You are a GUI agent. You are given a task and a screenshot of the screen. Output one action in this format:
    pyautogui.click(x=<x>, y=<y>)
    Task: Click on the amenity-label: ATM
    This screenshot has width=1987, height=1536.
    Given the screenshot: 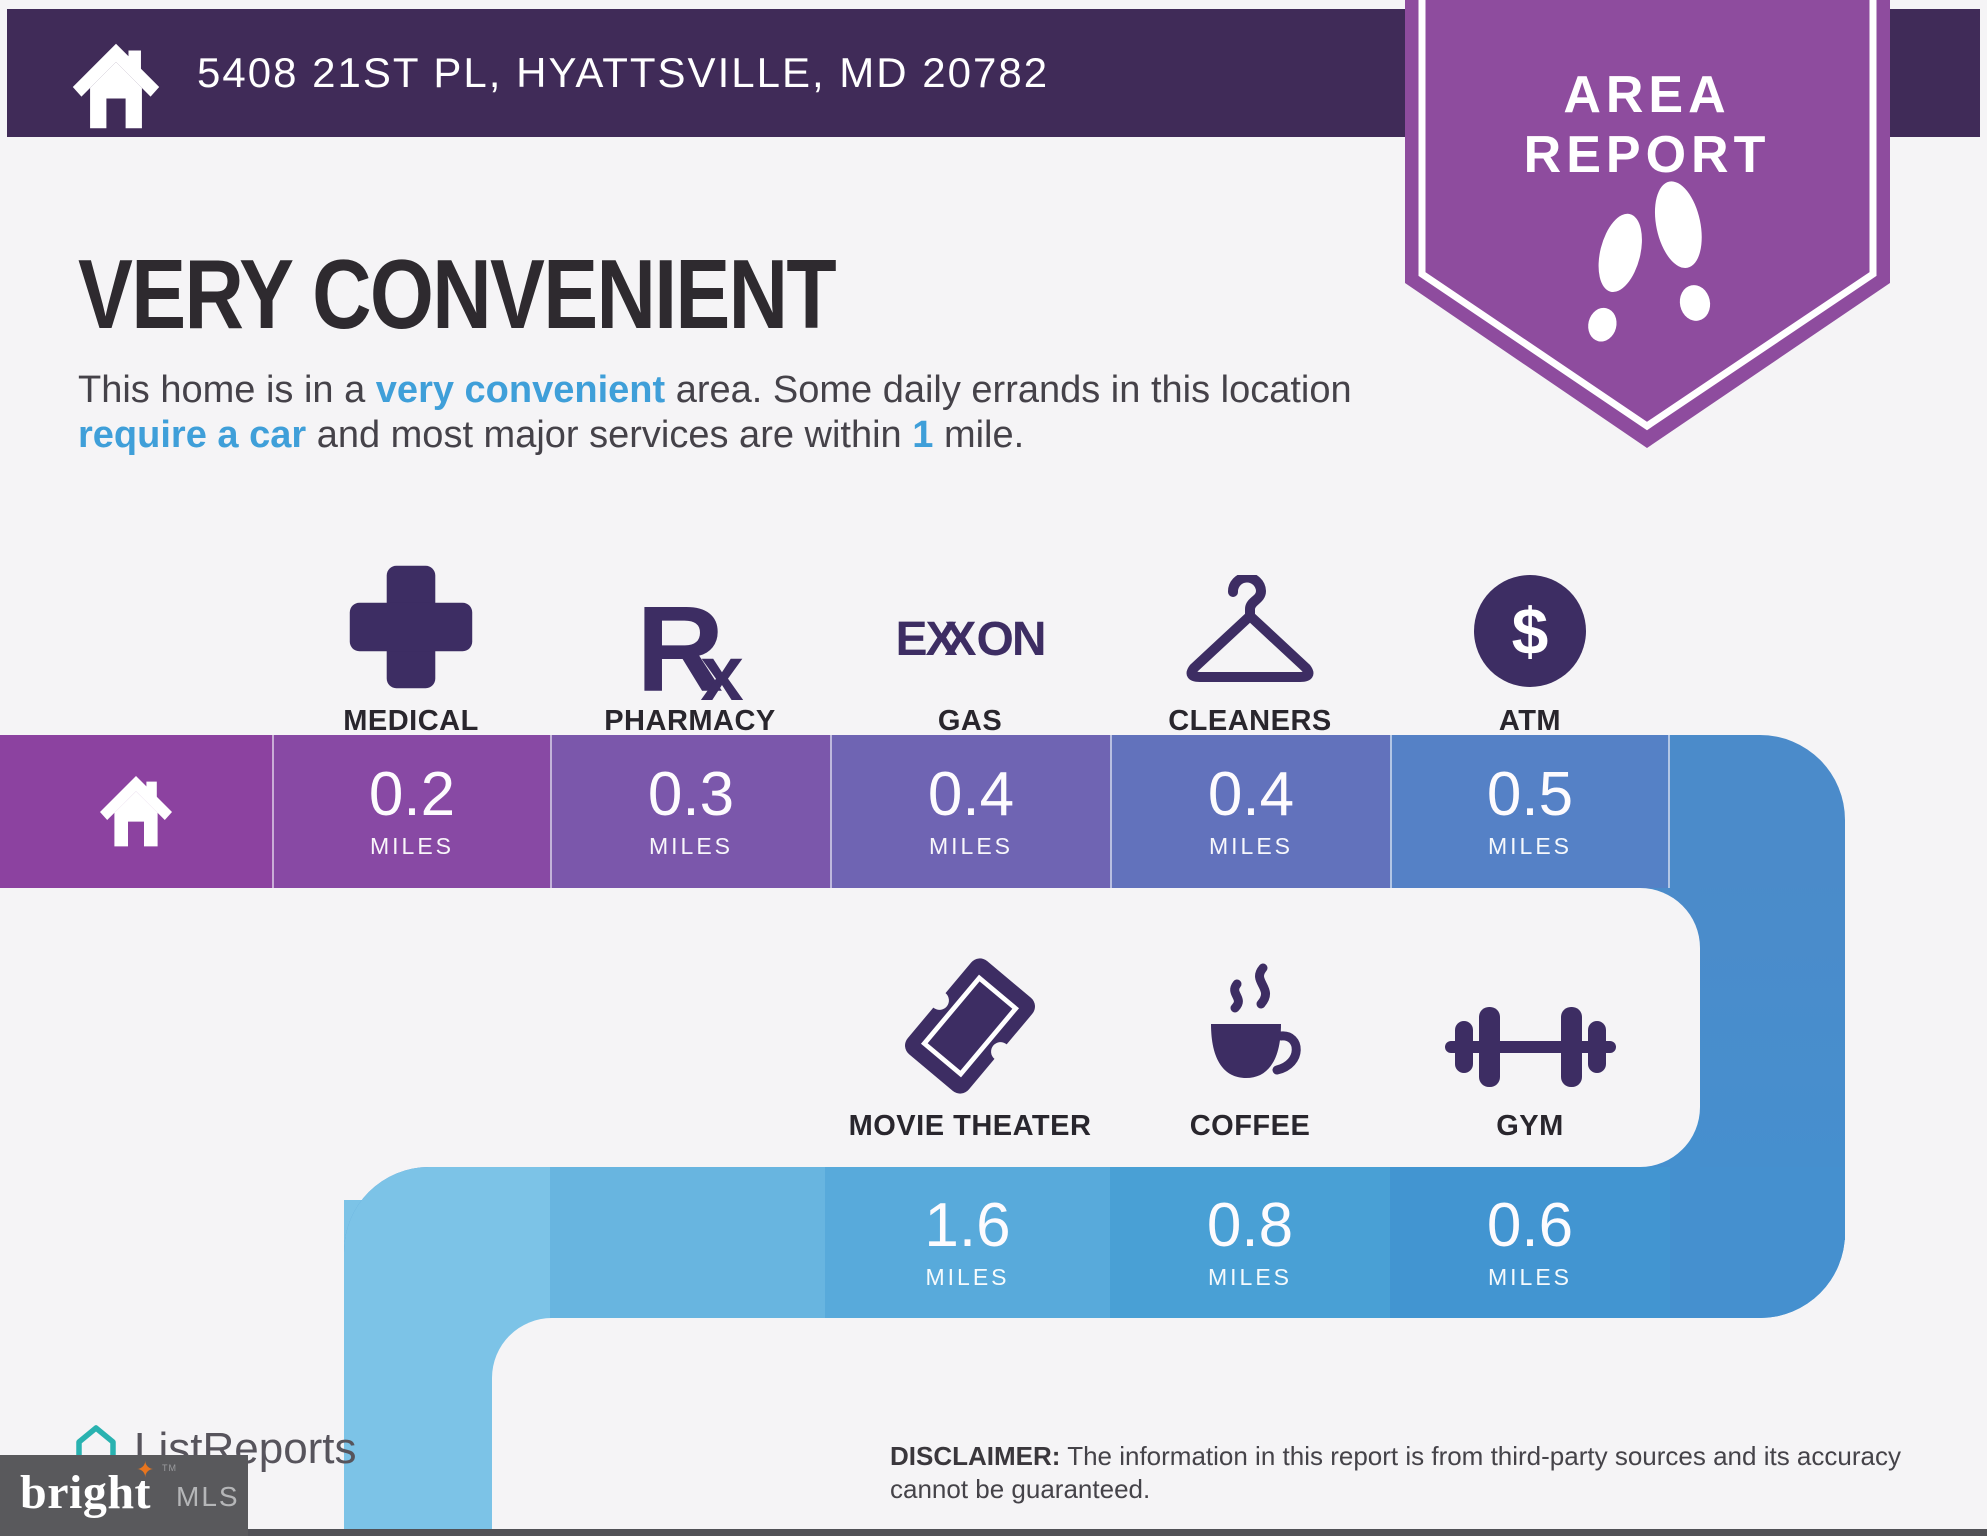 What is the action you would take?
    pyautogui.click(x=1530, y=721)
    